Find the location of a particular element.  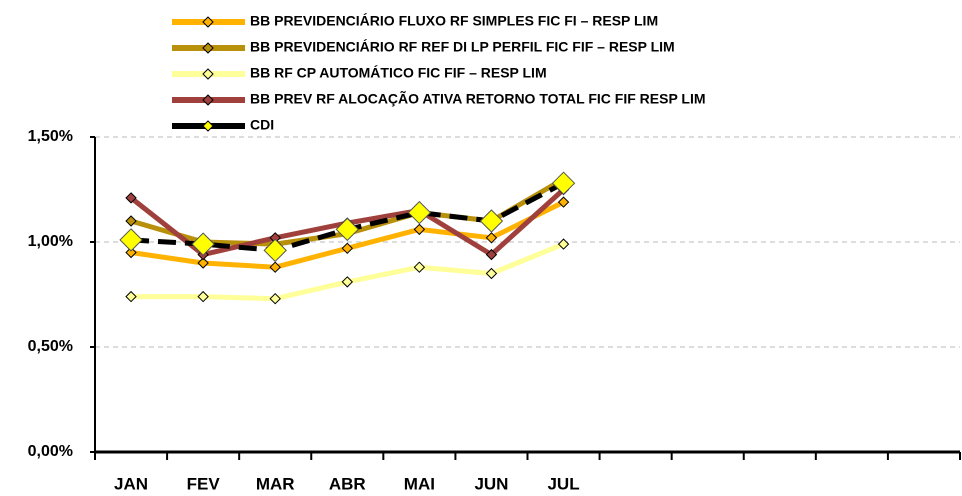

y-tick-label: 0,00% is located at coordinates (50, 451).